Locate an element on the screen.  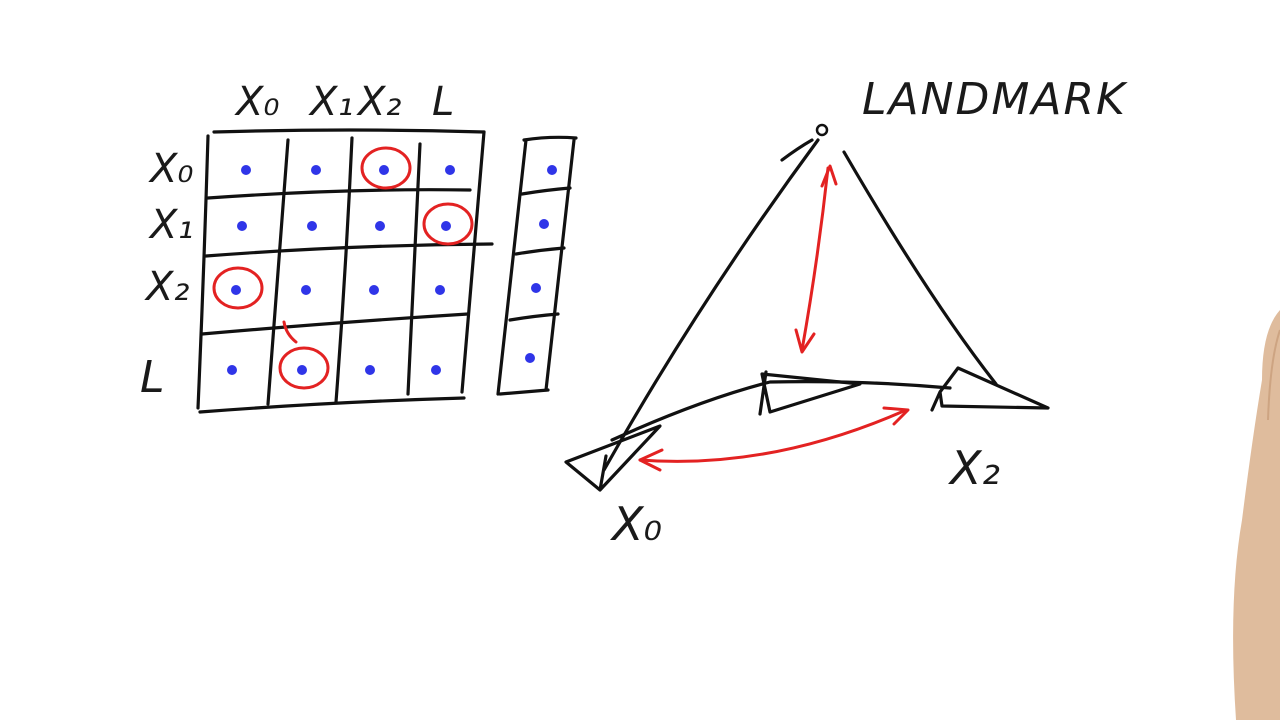
col-header-x2: X₂ is located at coordinates (378, 102).